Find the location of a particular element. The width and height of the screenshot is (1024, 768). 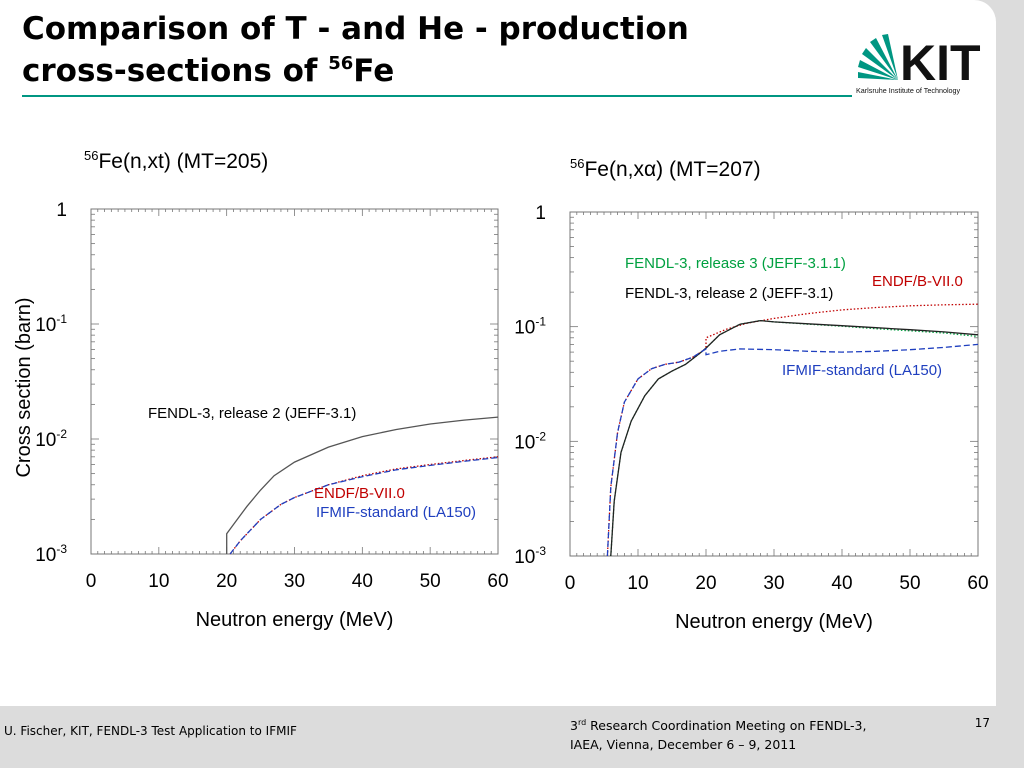

annotation-label: IFMIF-standard (LA150) is located at coordinates (862, 370).